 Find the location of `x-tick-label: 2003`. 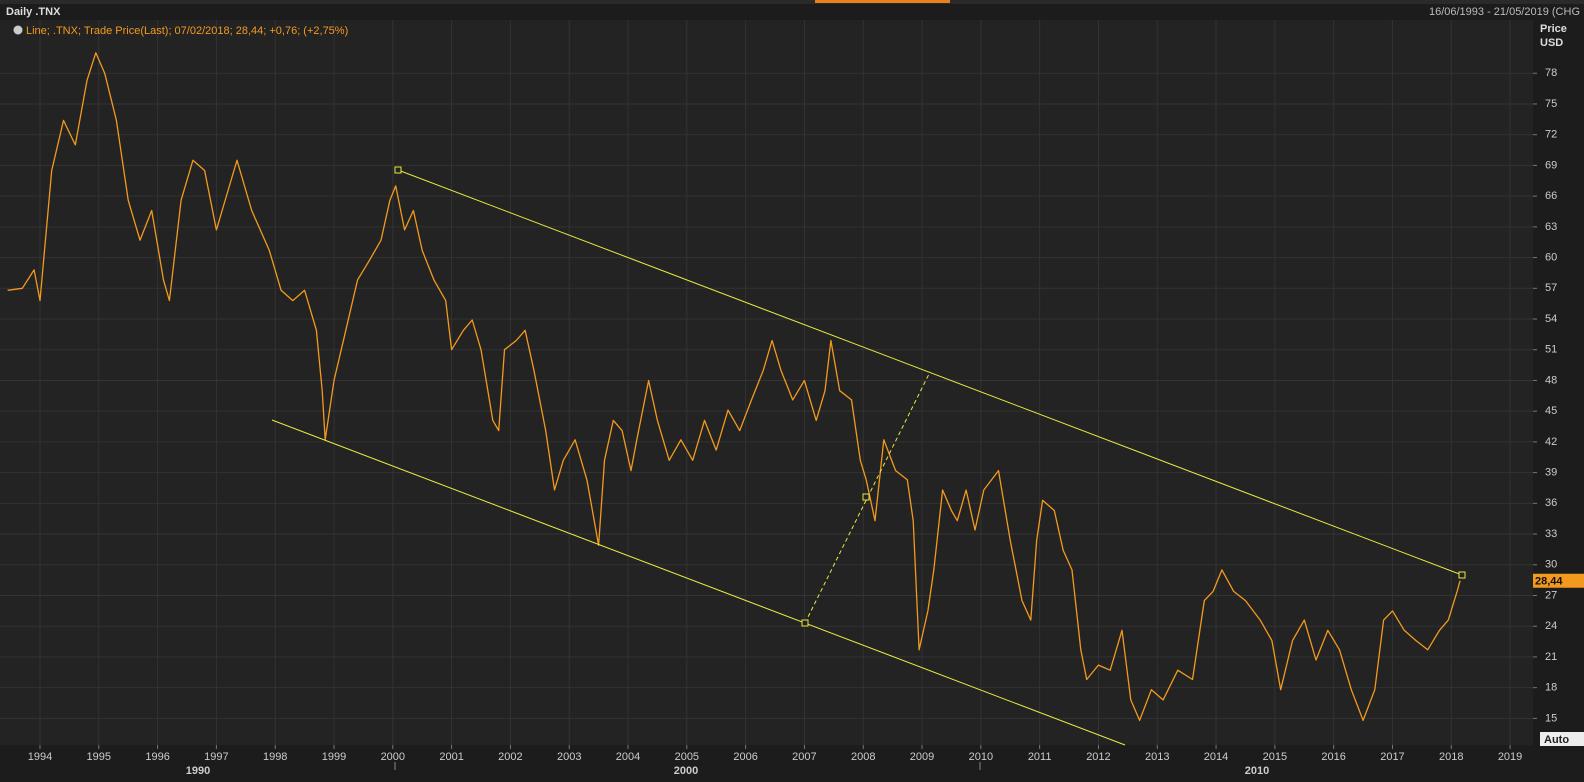

x-tick-label: 2003 is located at coordinates (569, 757).